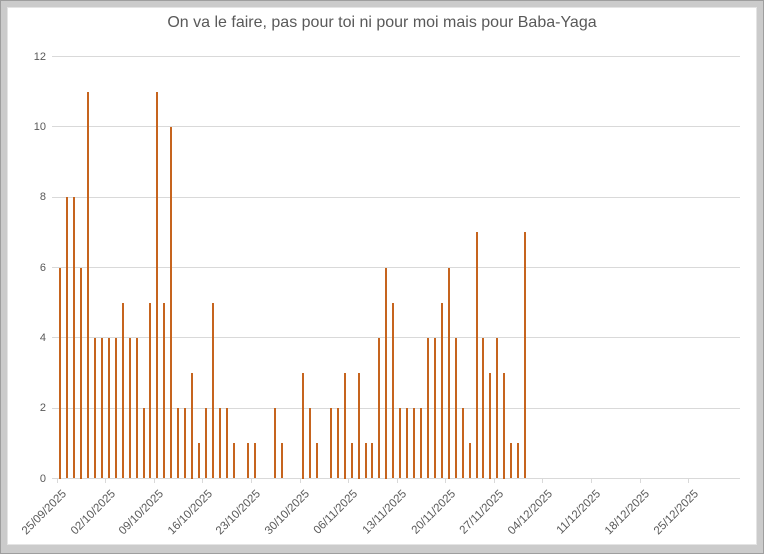 The width and height of the screenshot is (764, 554). I want to click on x-axis-line, so click(396, 478).